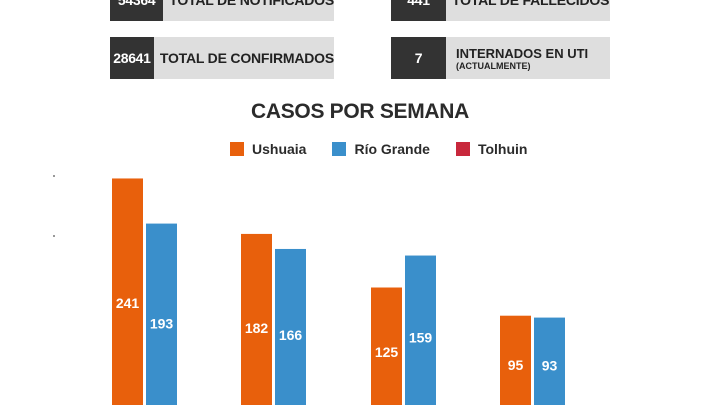 This screenshot has height=405, width=720. Describe the element at coordinates (257, 328) in the screenshot. I see `data-label: 182` at that location.